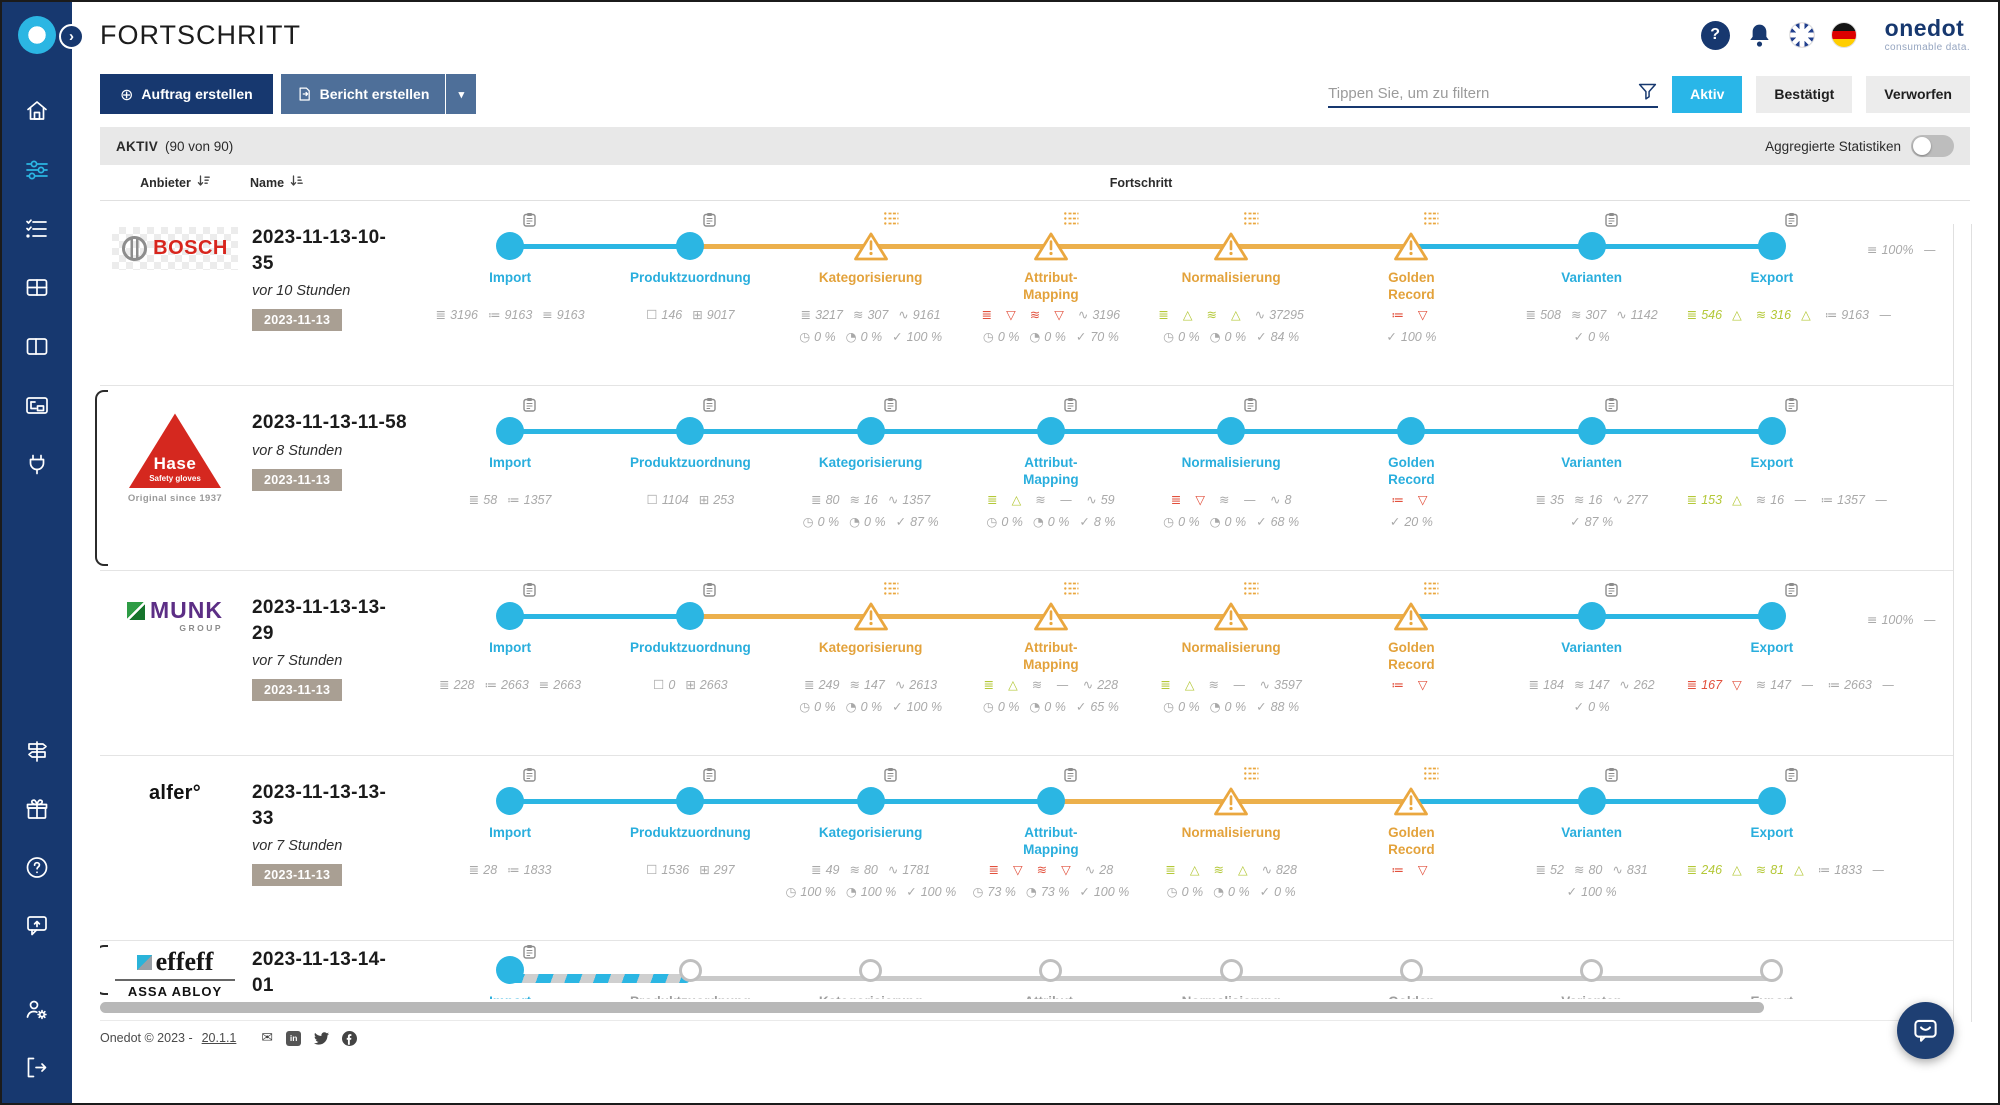 The height and width of the screenshot is (1105, 2000). I want to click on checklist-icon, so click(37, 228).